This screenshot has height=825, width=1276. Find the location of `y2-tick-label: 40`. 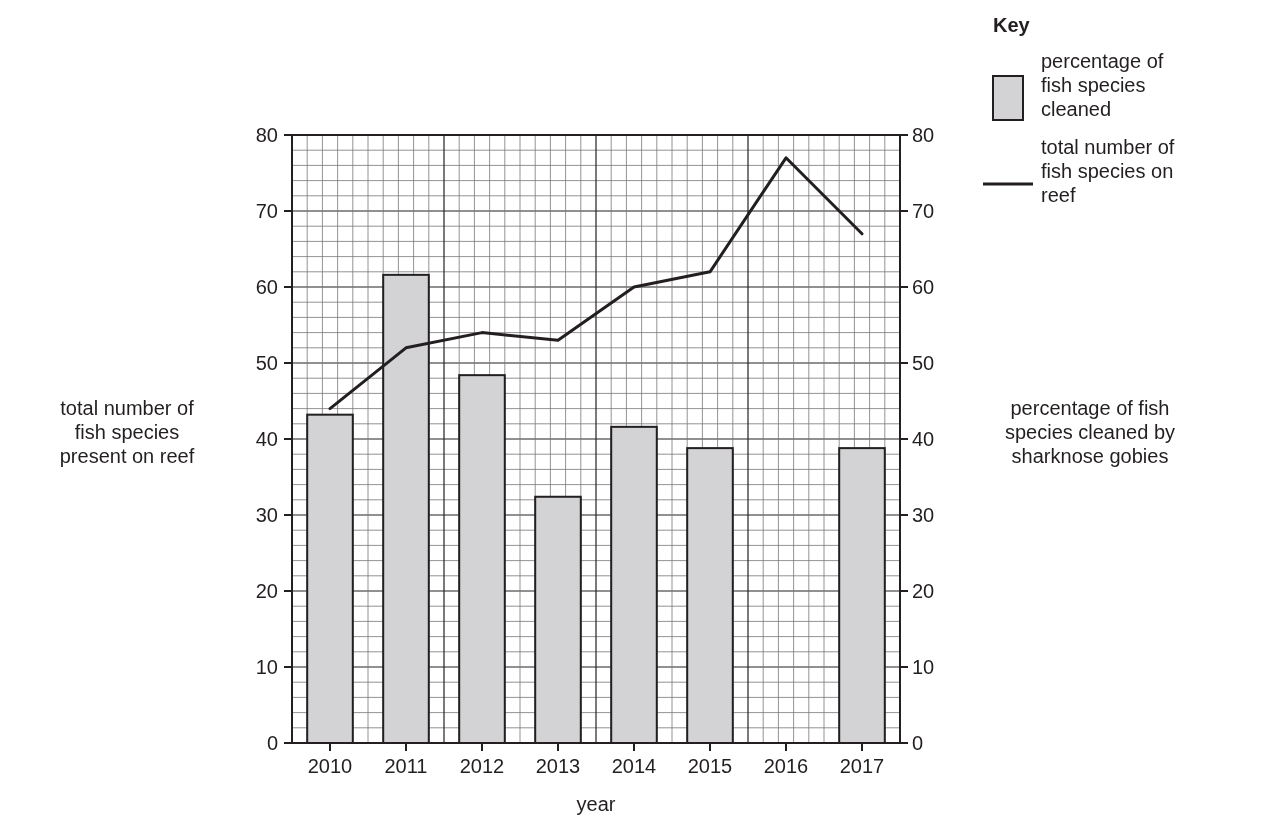

y2-tick-label: 40 is located at coordinates (923, 439).